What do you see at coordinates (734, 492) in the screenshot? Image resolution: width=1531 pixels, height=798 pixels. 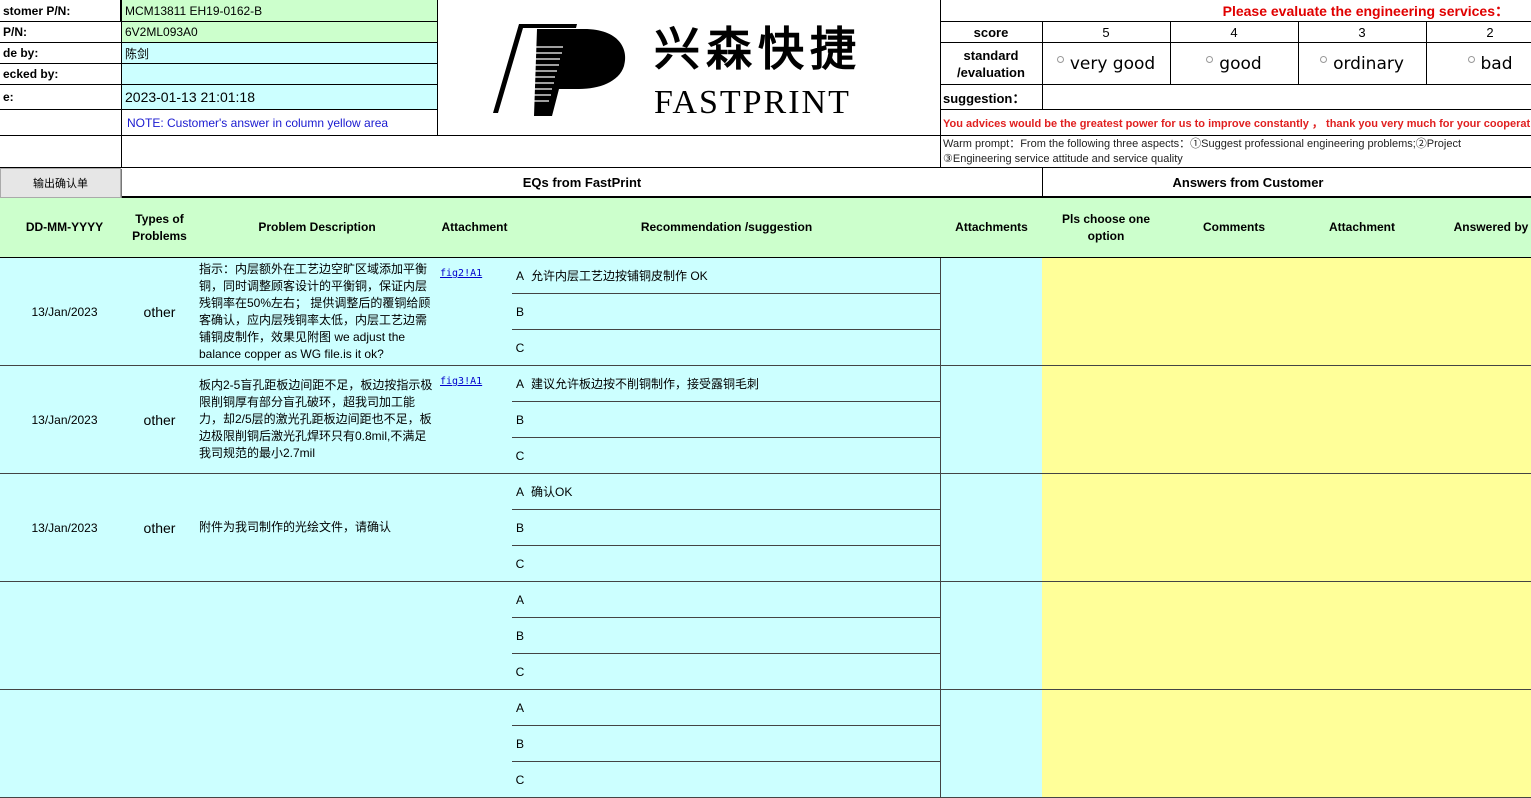 I see `recommendation-option: 确认OK` at bounding box center [734, 492].